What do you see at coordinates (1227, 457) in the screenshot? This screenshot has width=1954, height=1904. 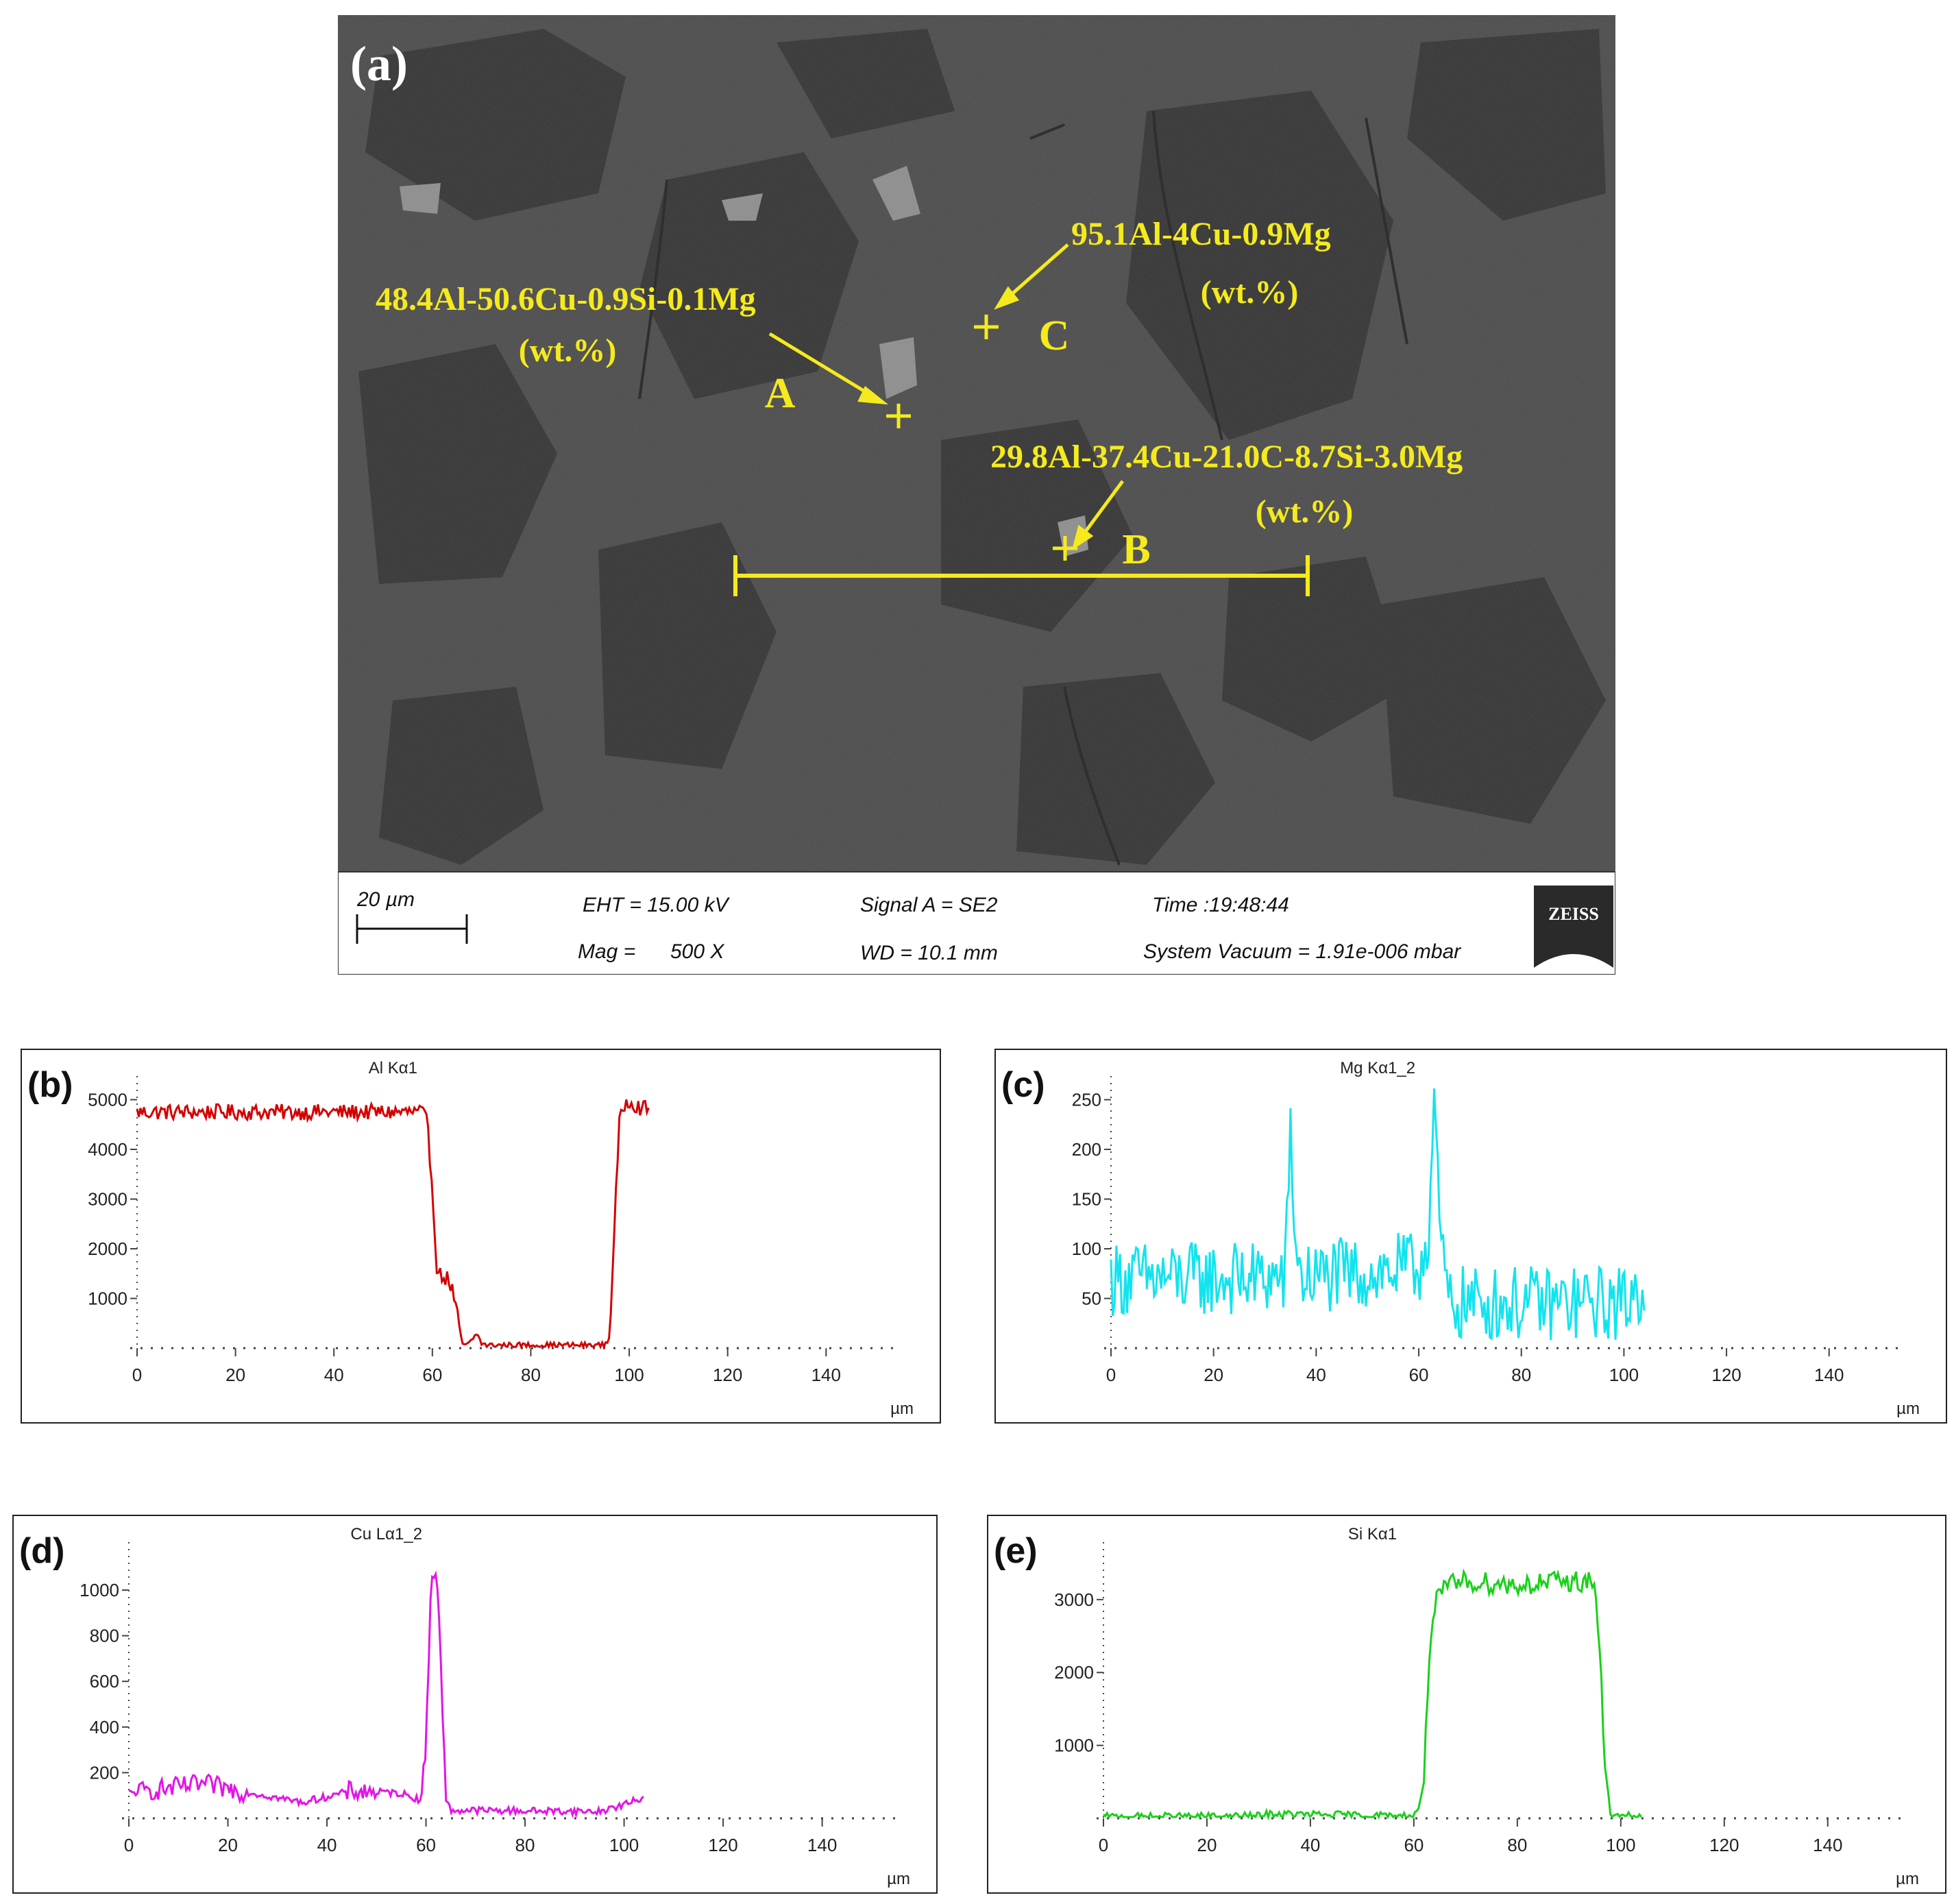 I see `point-b-composition: 29.8Al-37.4Cu-21.0C-8.7Si-3.0Mg` at bounding box center [1227, 457].